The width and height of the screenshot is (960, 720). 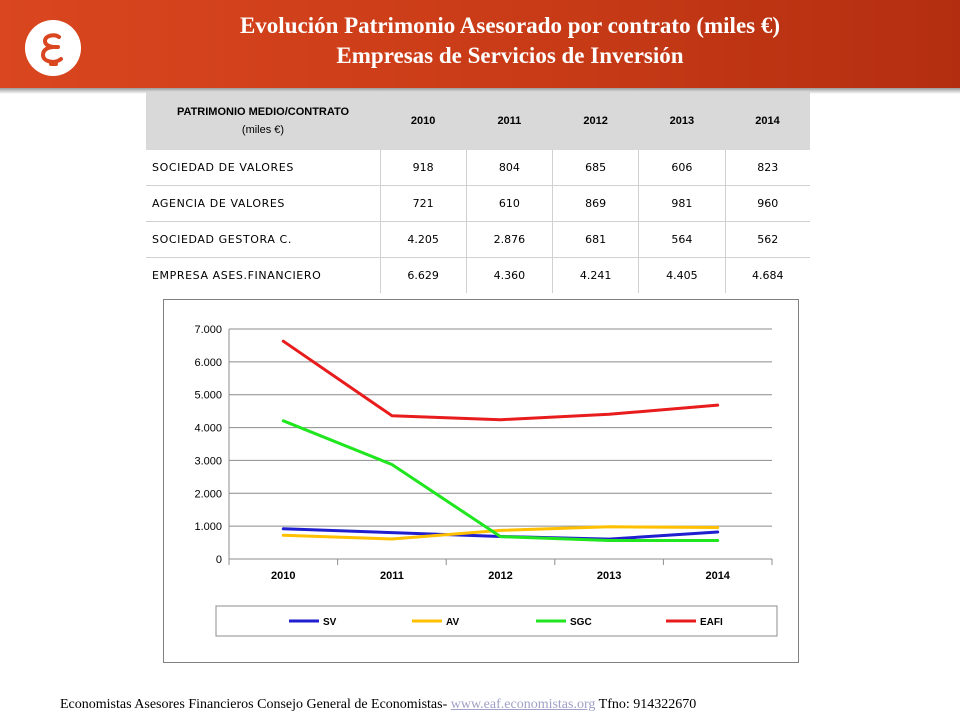 I want to click on y-tick-label: 7.000, so click(x=208, y=330).